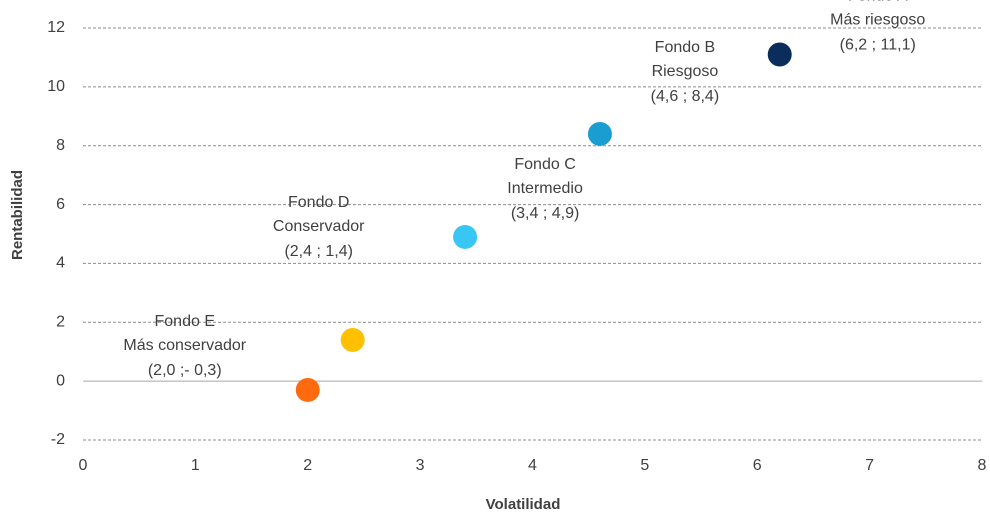  What do you see at coordinates (307, 465) in the screenshot?
I see `x-tick-label: 2` at bounding box center [307, 465].